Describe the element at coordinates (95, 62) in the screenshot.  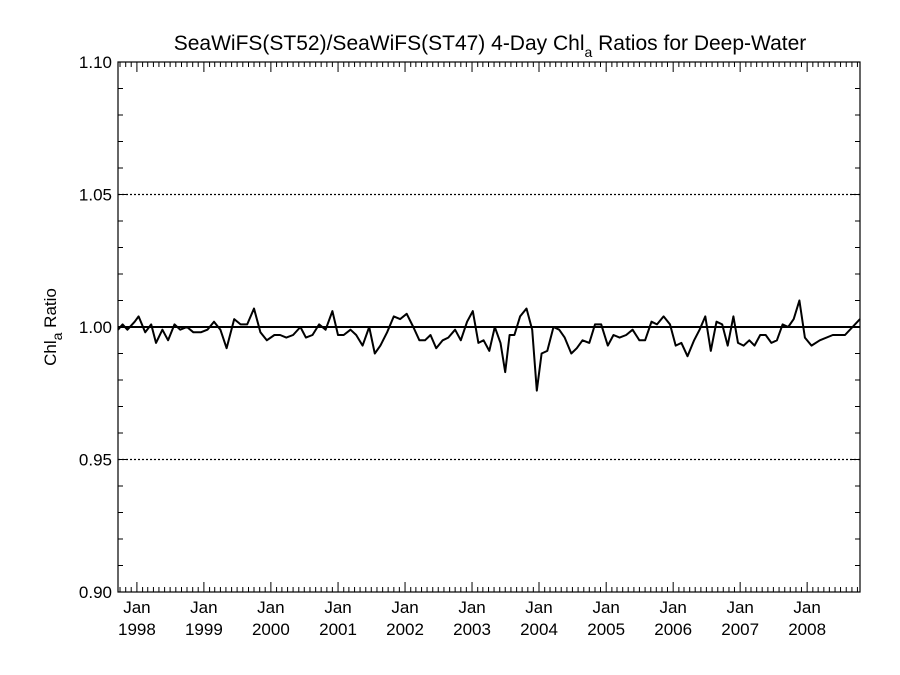
I see `y-tick-label: 1.10` at that location.